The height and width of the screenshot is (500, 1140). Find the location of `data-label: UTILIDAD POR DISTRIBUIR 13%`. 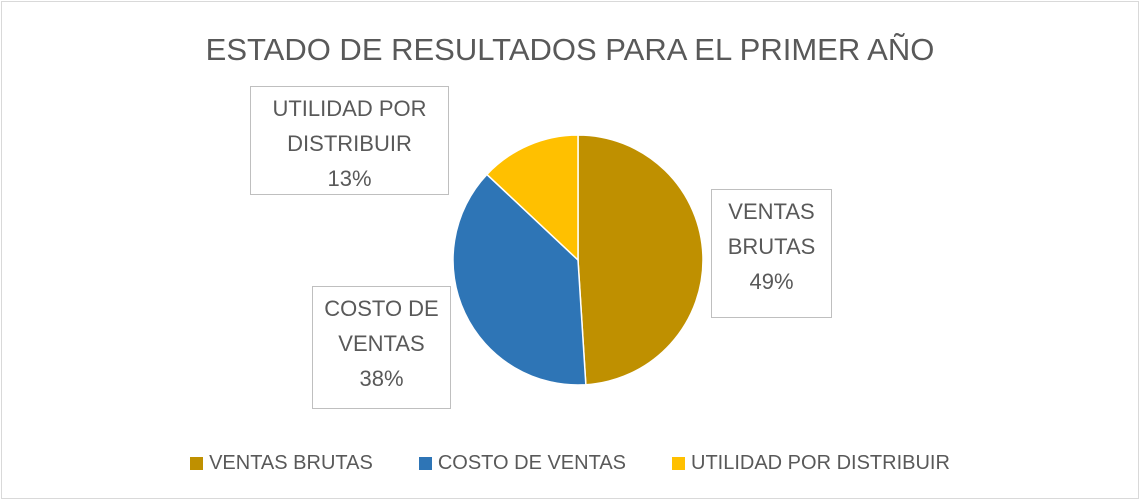

data-label: UTILIDAD POR DISTRIBUIR 13% is located at coordinates (349, 140).